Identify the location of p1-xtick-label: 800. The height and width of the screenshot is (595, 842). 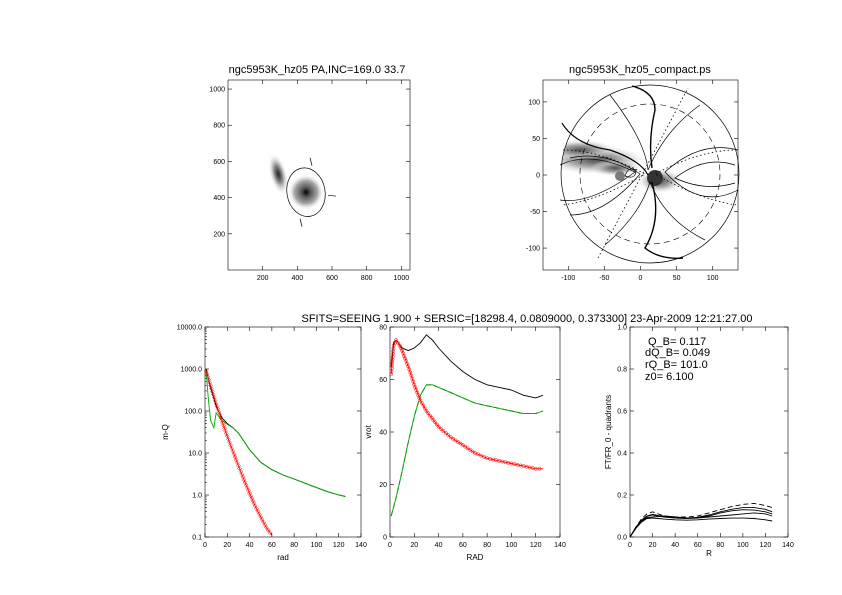
(367, 278).